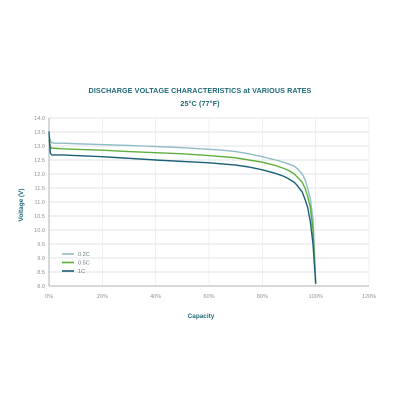 The height and width of the screenshot is (405, 400). I want to click on chart-subtitle: 25°C (77°F), so click(200, 103).